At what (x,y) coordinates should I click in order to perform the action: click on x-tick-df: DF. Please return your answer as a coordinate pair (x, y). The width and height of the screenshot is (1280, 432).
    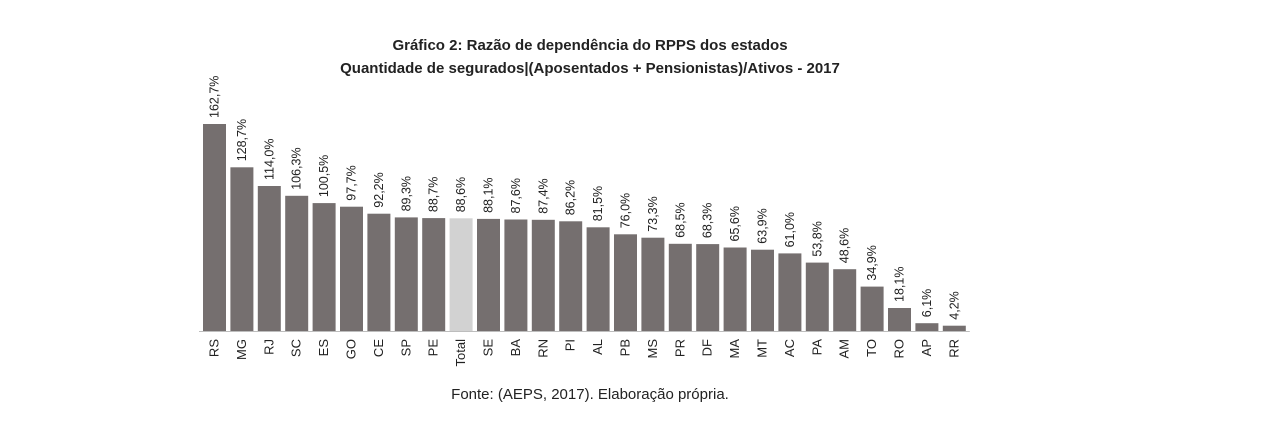
    Looking at the image, I should click on (707, 347).